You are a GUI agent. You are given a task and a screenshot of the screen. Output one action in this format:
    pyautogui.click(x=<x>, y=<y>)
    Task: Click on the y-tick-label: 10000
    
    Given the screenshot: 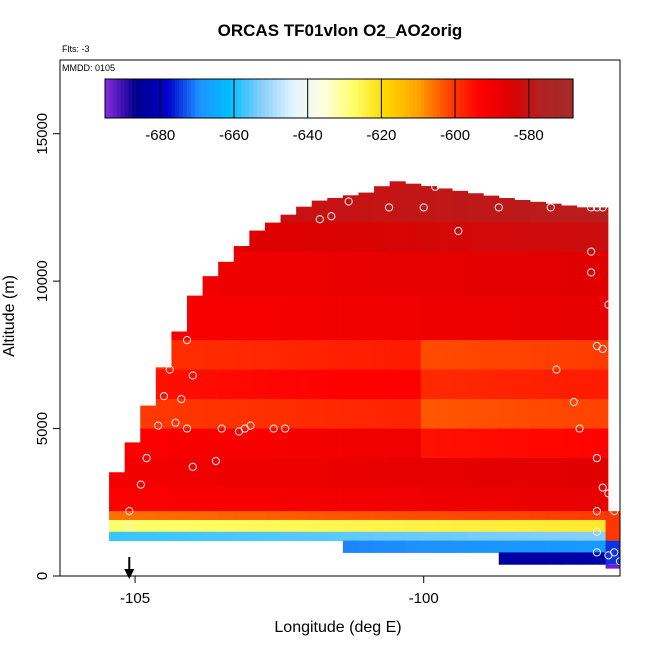 What is the action you would take?
    pyautogui.click(x=42, y=281)
    